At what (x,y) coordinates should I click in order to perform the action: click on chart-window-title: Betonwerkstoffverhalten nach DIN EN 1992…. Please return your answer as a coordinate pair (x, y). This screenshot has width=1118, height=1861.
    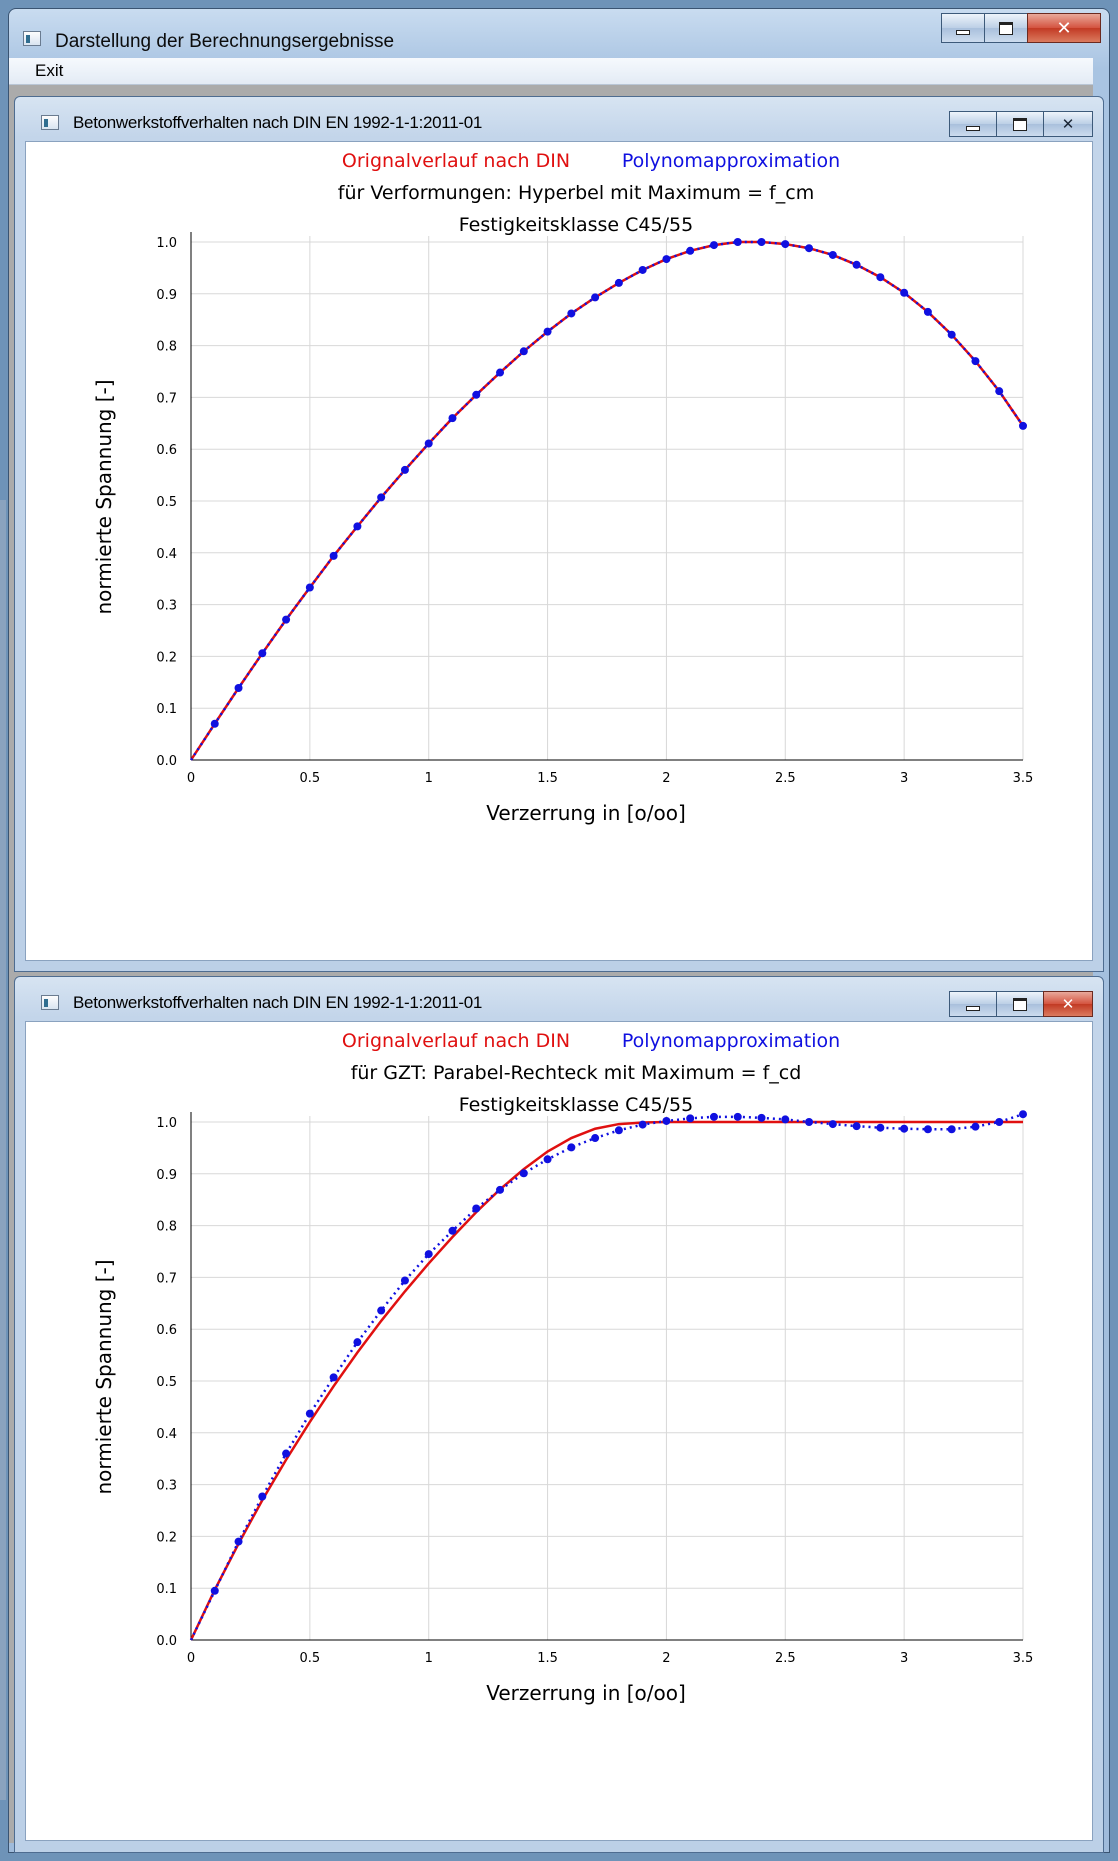
    Looking at the image, I should click on (278, 122).